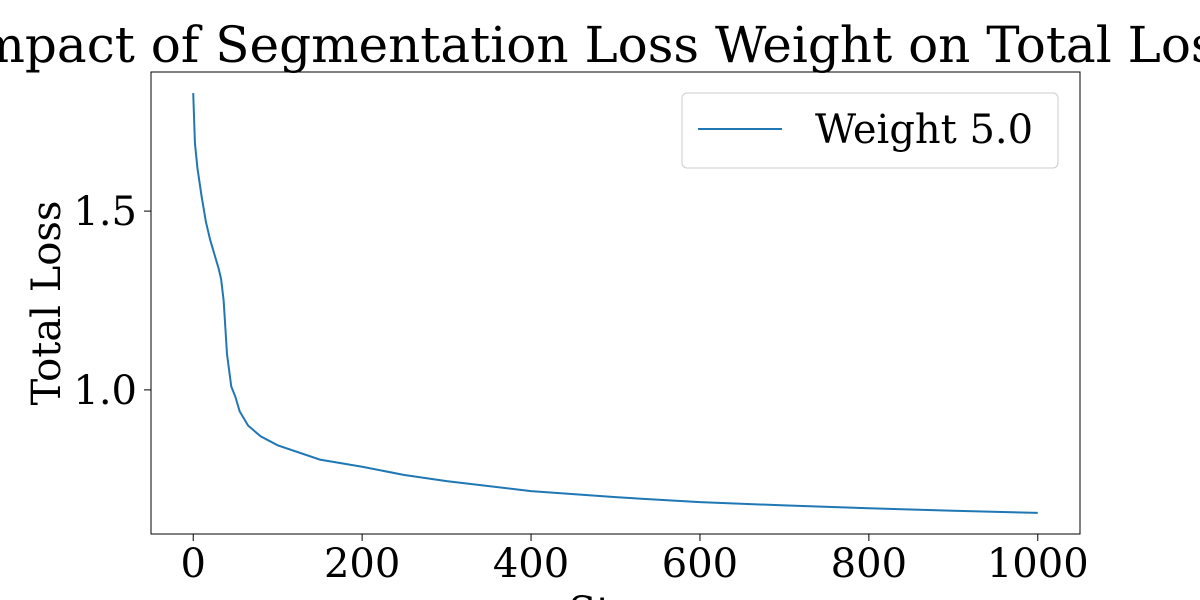 The width and height of the screenshot is (1200, 600). What do you see at coordinates (105, 391) in the screenshot?
I see `y-tick-label: 1.0` at bounding box center [105, 391].